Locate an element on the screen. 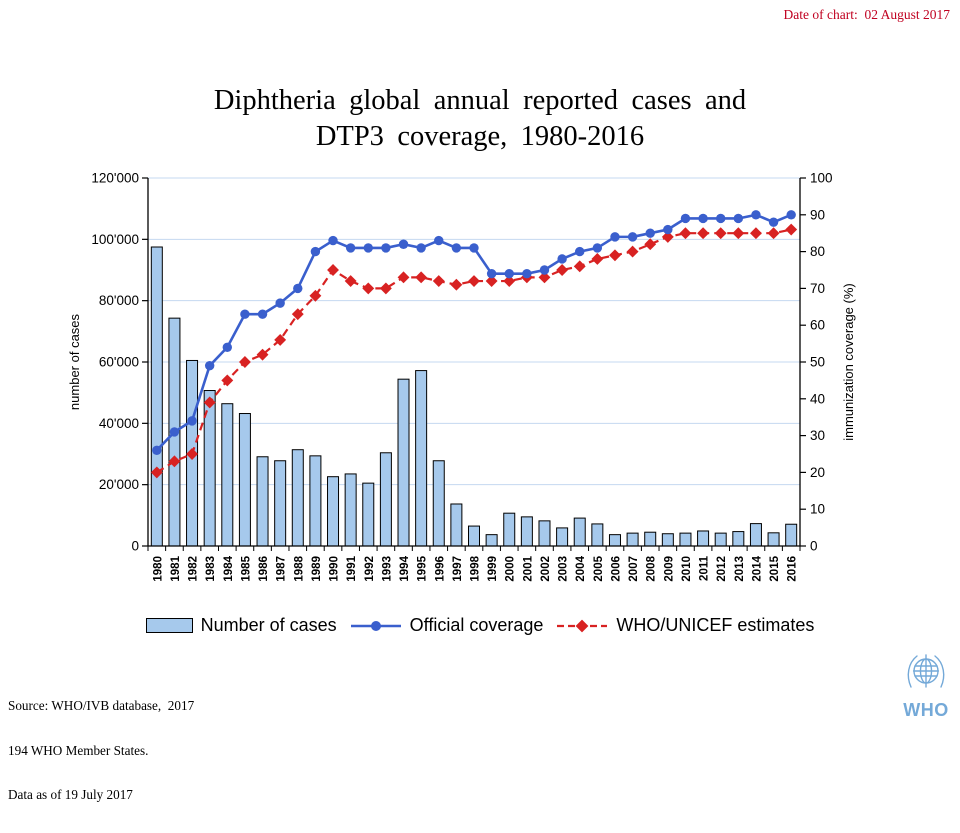 The height and width of the screenshot is (833, 960). legend-item-cases: Number of cases is located at coordinates (241, 625).